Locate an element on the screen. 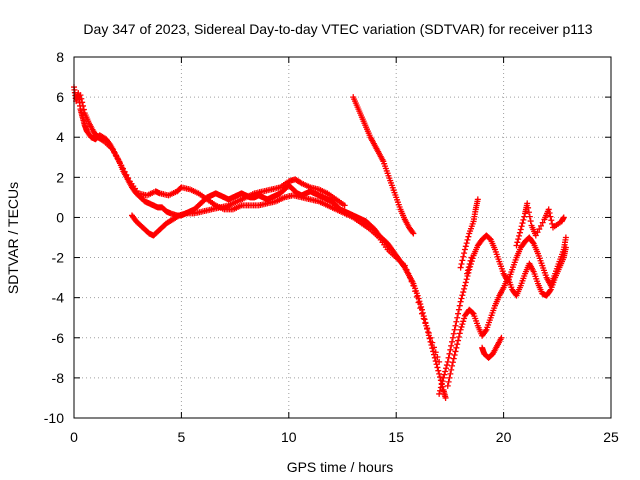  x-tick-label-3: 15 is located at coordinates (396, 437).